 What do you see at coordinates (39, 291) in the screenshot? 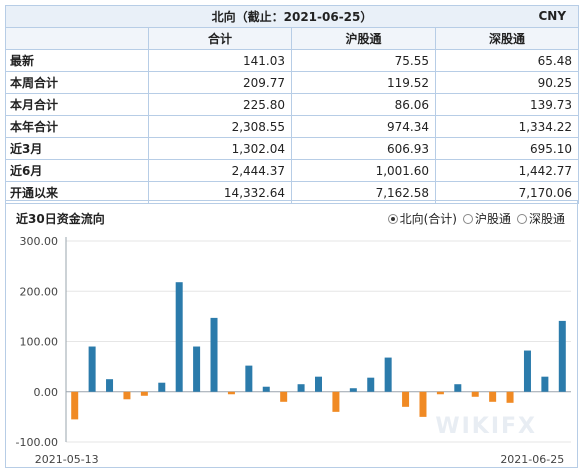
I see `y-tick-label: 200.00` at bounding box center [39, 291].